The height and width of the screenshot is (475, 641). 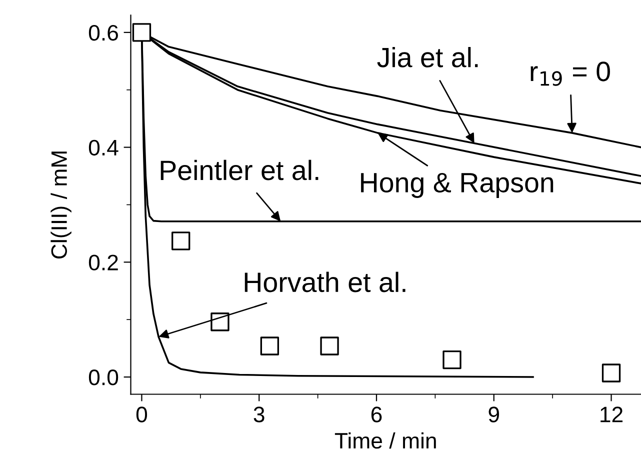 What do you see at coordinates (611, 414) in the screenshot?
I see `x-tick-label: 12` at bounding box center [611, 414].